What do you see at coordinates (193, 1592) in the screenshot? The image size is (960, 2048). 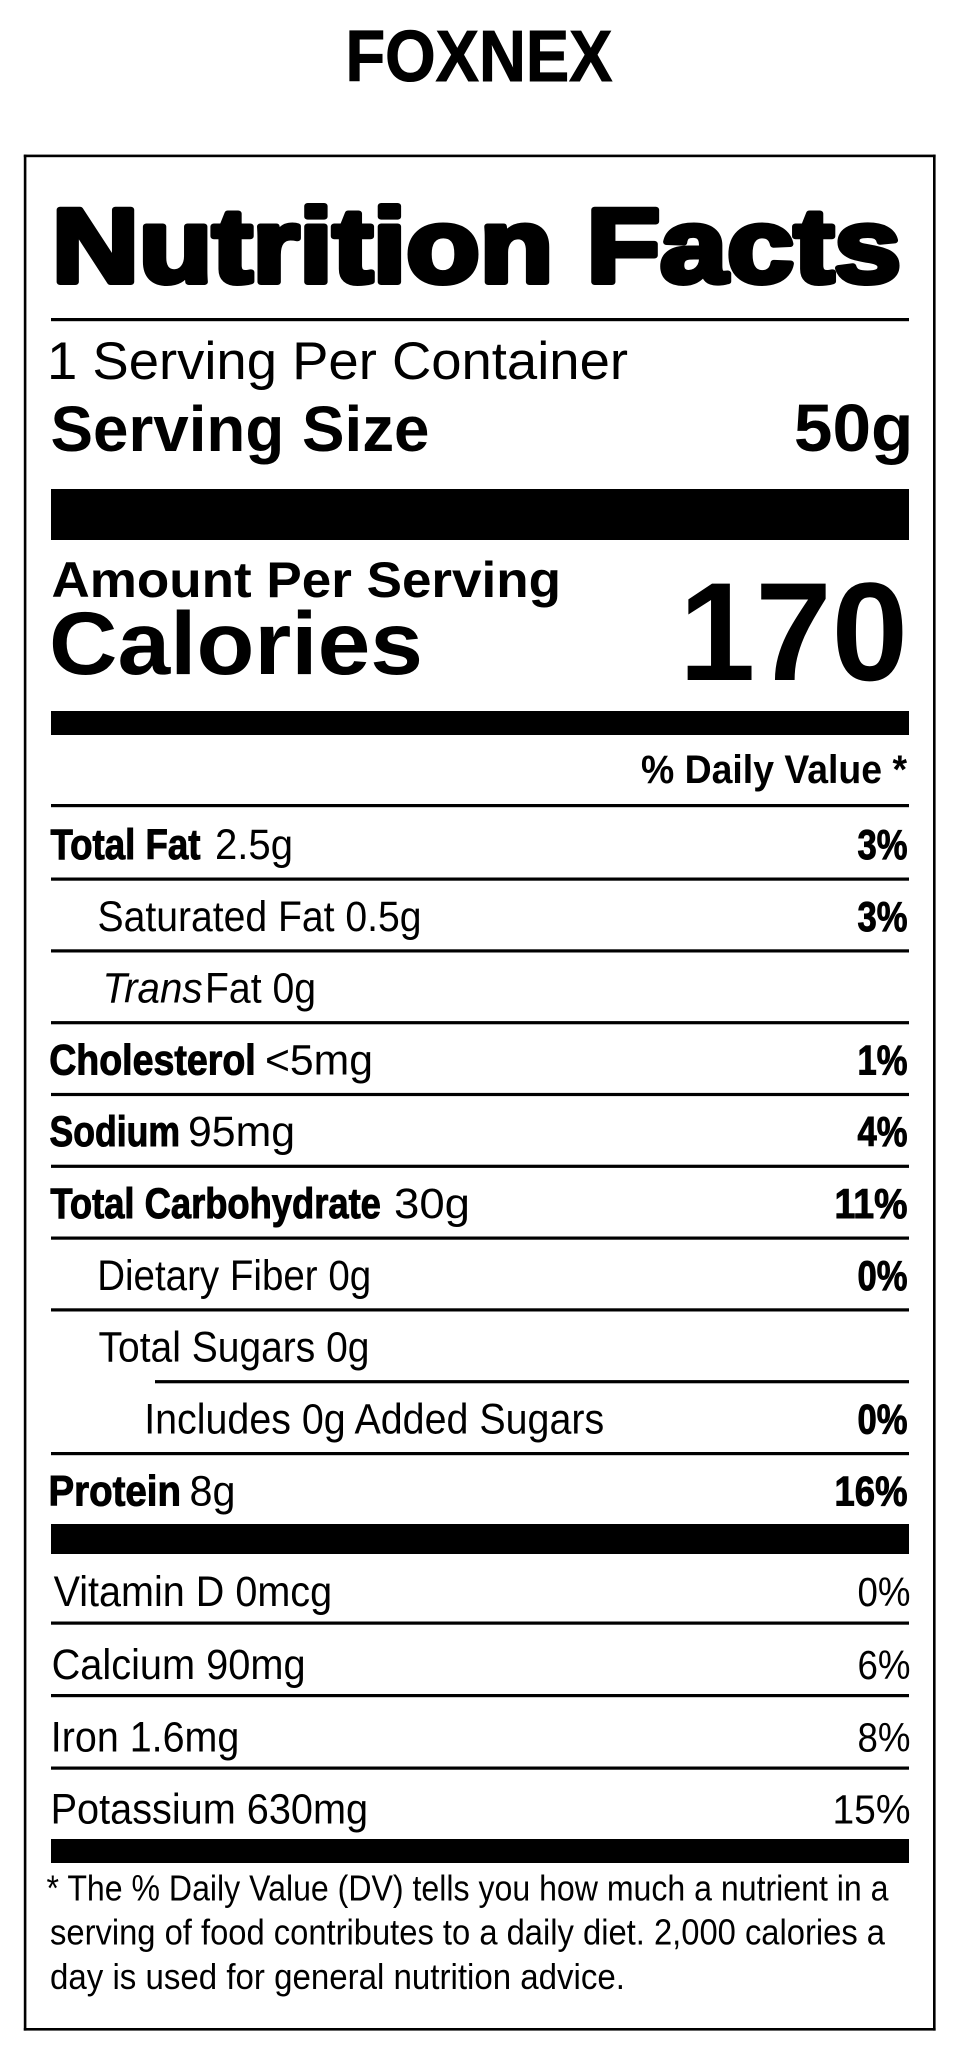 I see `svg-text: Vitamin D 0mcg` at bounding box center [193, 1592].